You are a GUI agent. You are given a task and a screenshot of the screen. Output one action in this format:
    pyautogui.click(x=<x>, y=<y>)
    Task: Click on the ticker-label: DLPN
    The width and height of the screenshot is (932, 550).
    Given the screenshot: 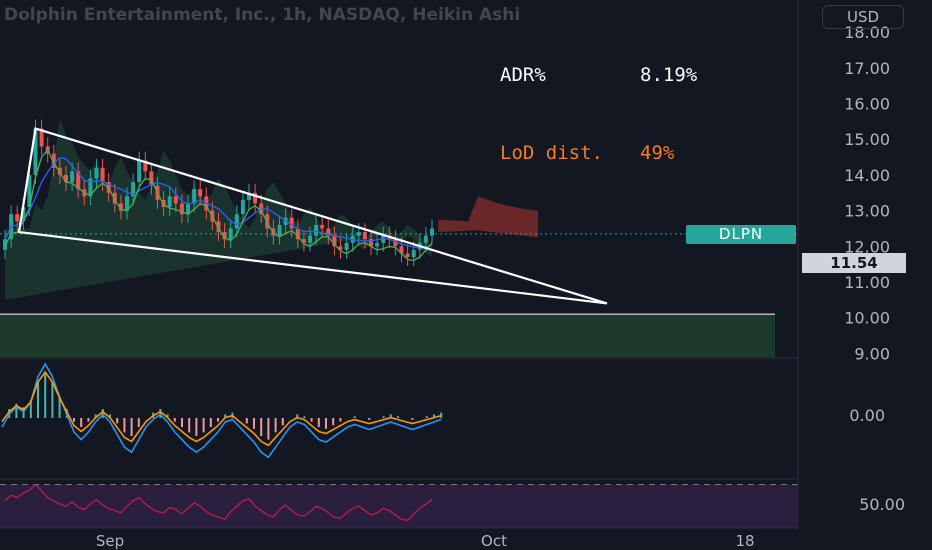 What is the action you would take?
    pyautogui.click(x=741, y=234)
    